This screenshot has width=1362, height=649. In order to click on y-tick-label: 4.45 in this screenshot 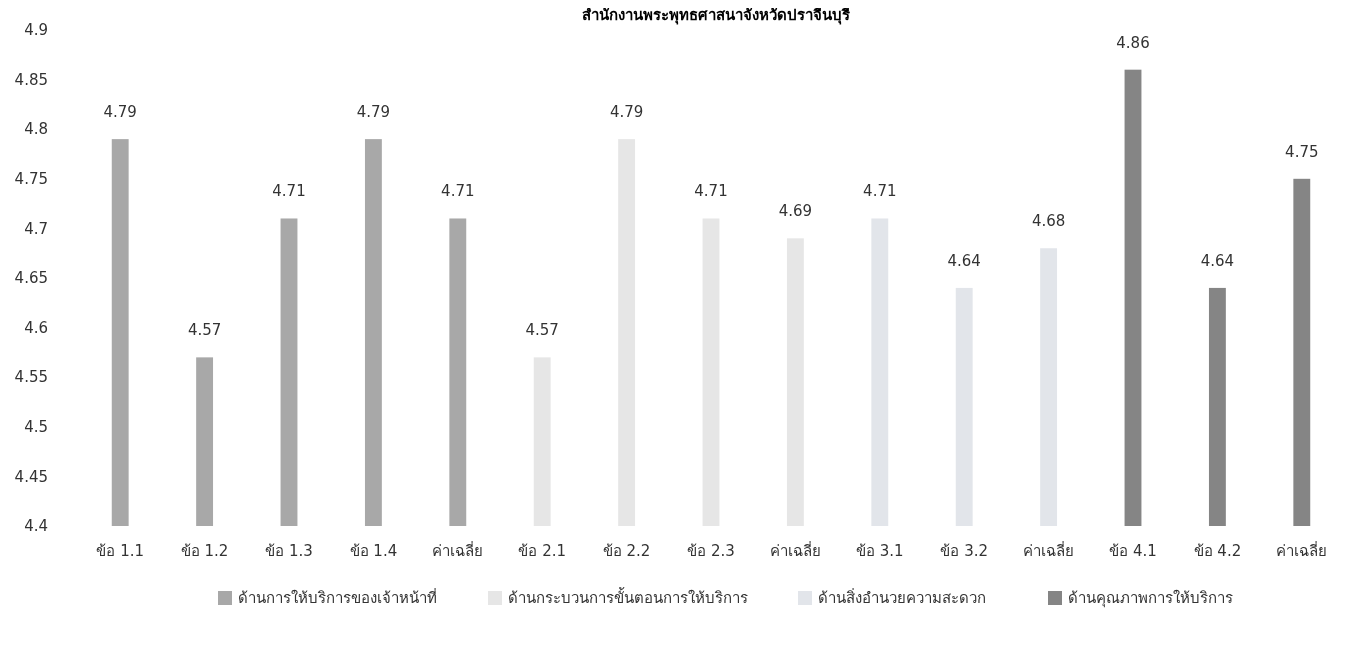, I will do `click(31, 476)`.